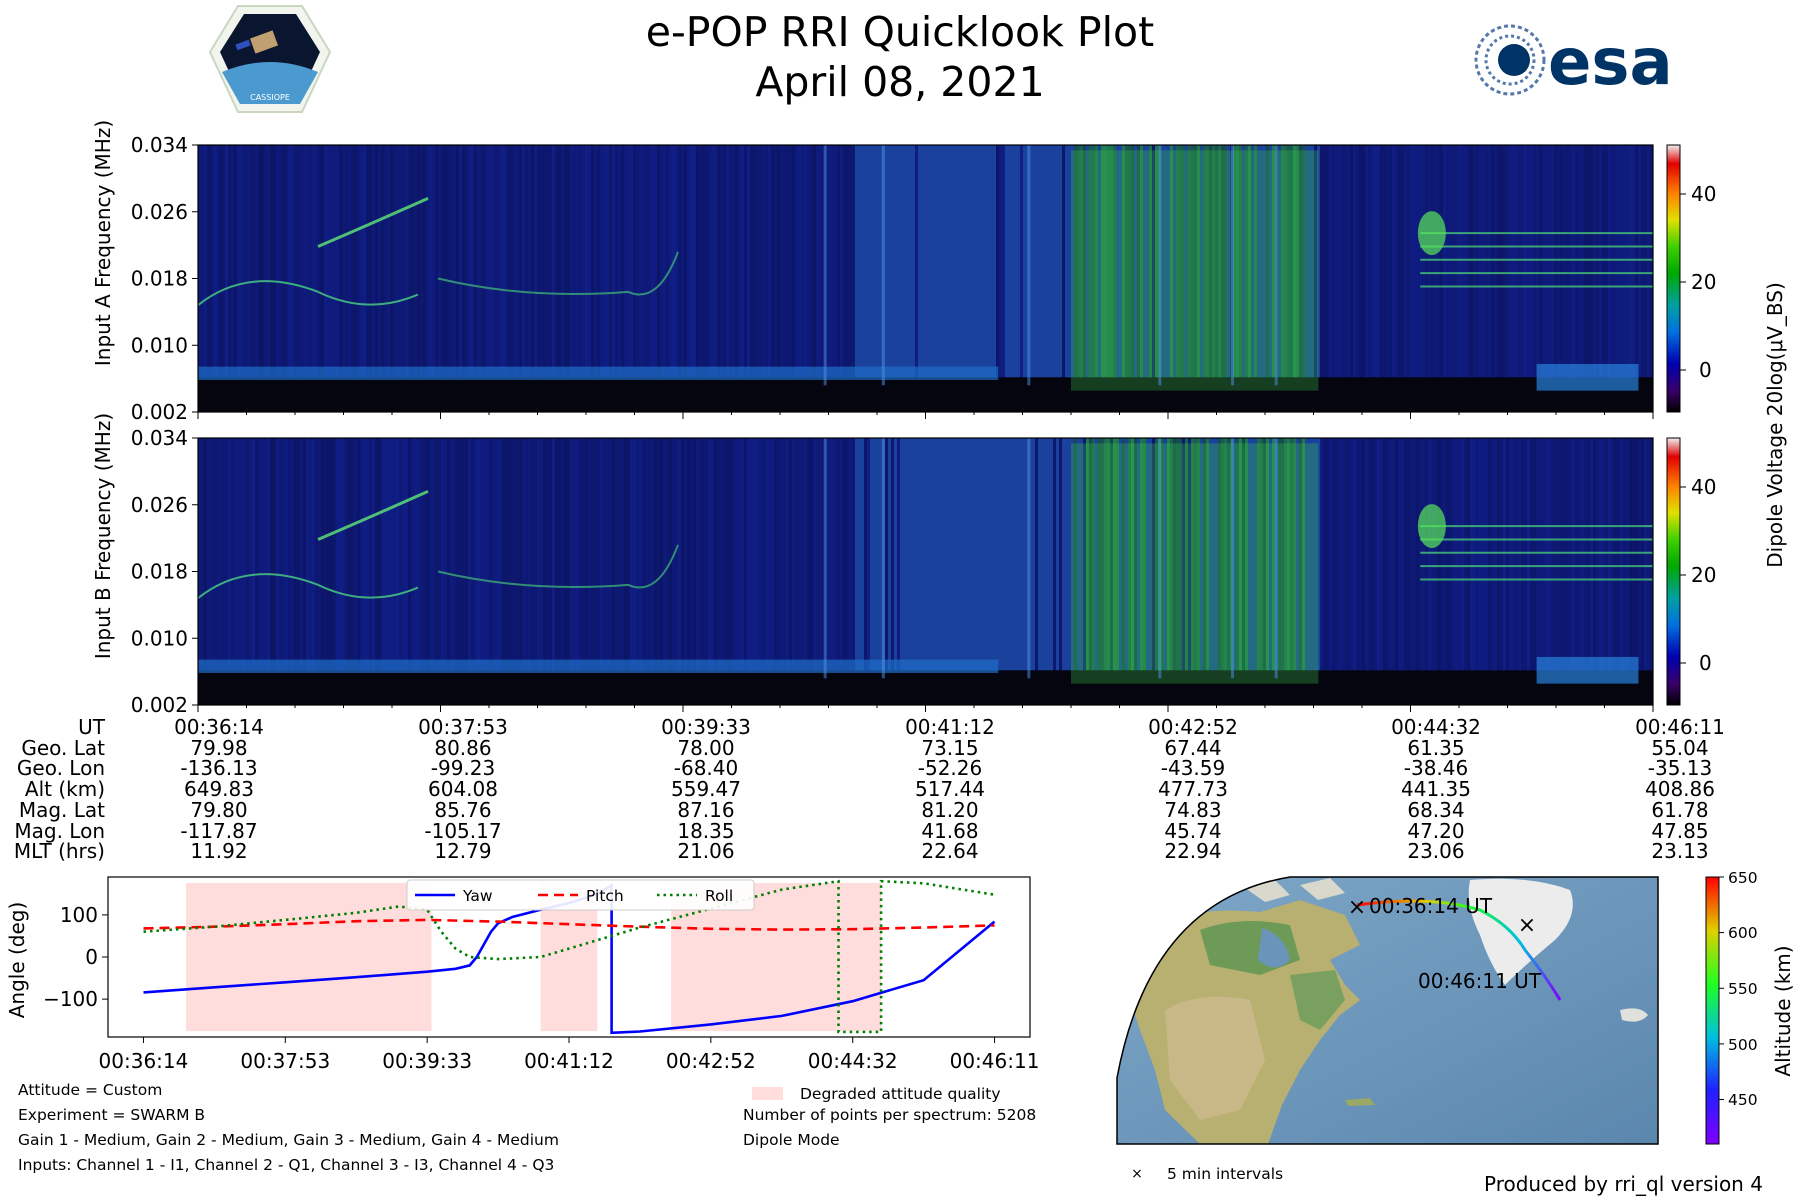 This screenshot has height=1200, width=1800. What do you see at coordinates (1137, 1174) in the screenshot?
I see `marker-note-icon: ×` at bounding box center [1137, 1174].